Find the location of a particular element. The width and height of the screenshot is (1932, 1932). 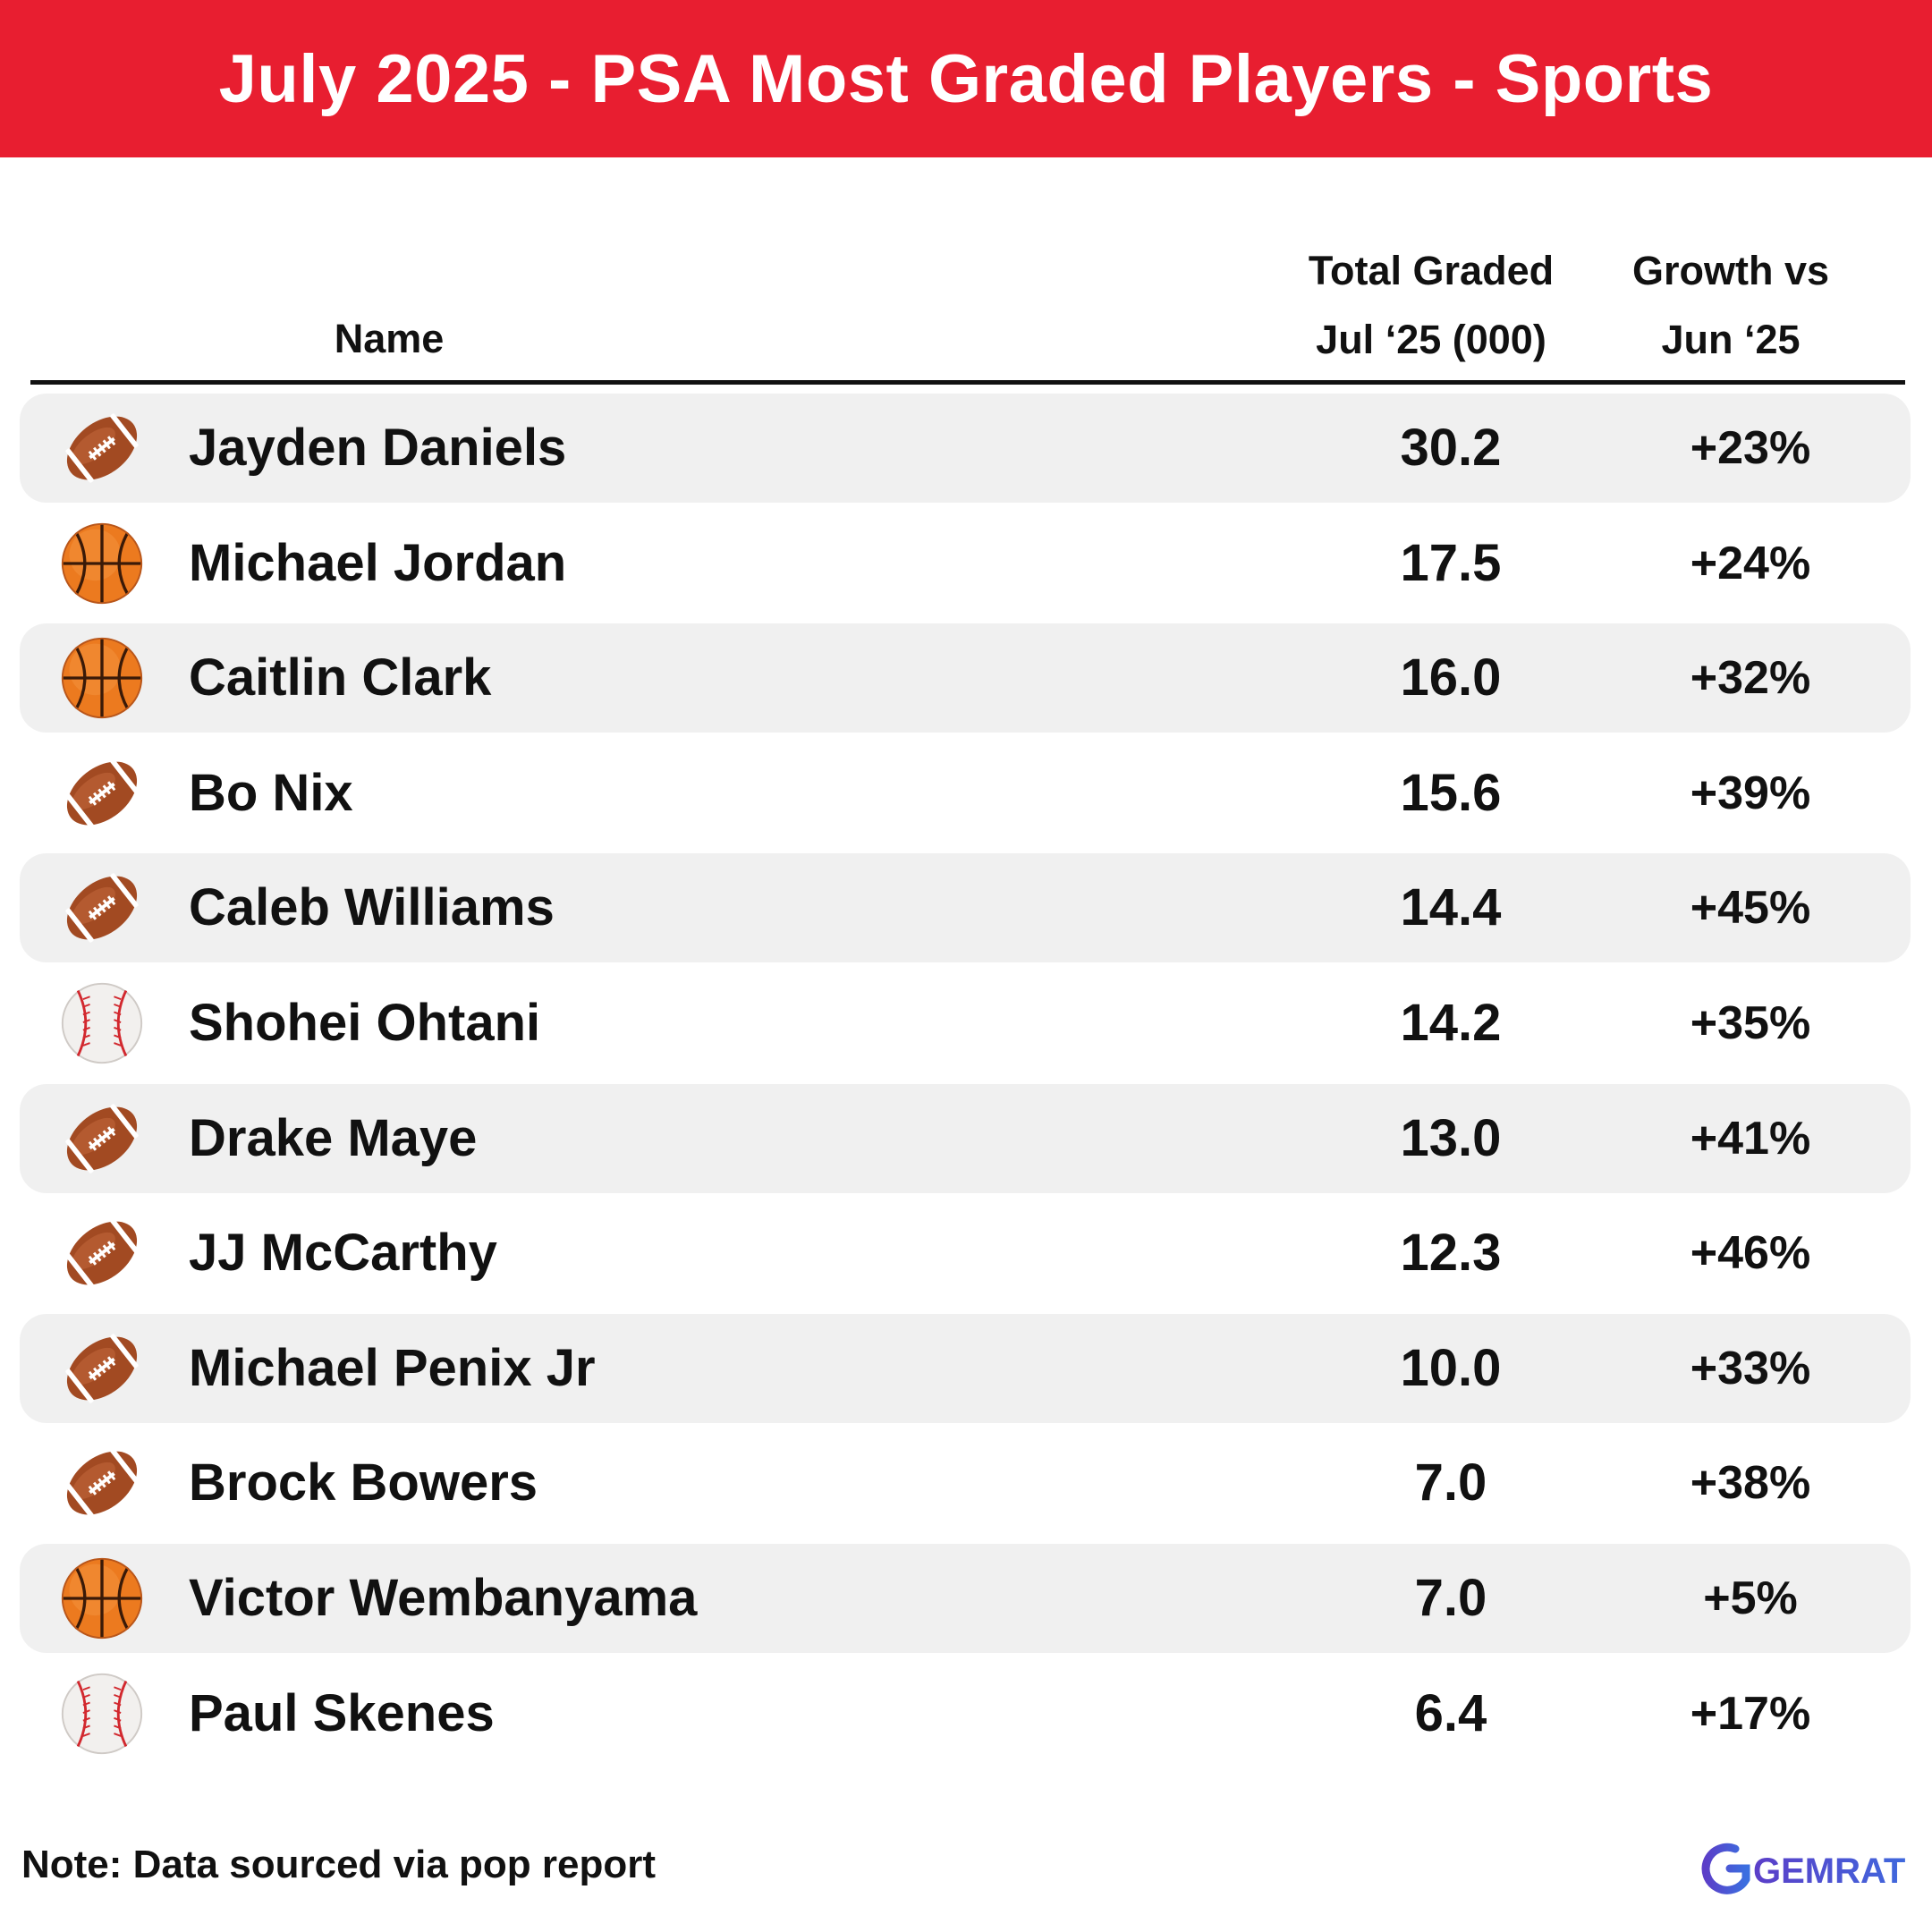

column-header-name: Name is located at coordinates (389, 338).